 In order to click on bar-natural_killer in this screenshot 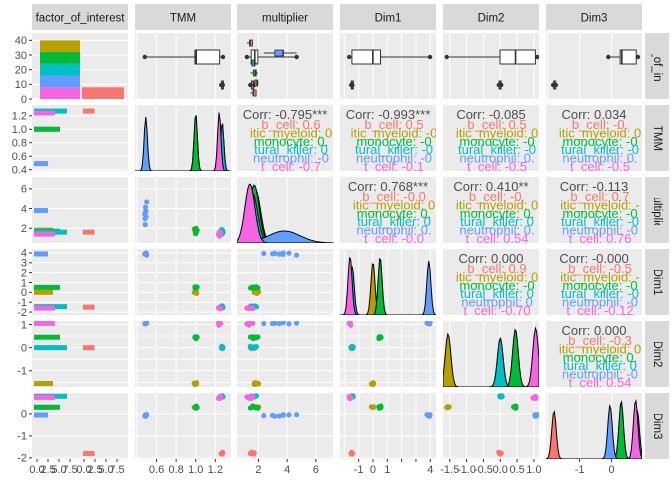, I will do `click(60, 69)`.